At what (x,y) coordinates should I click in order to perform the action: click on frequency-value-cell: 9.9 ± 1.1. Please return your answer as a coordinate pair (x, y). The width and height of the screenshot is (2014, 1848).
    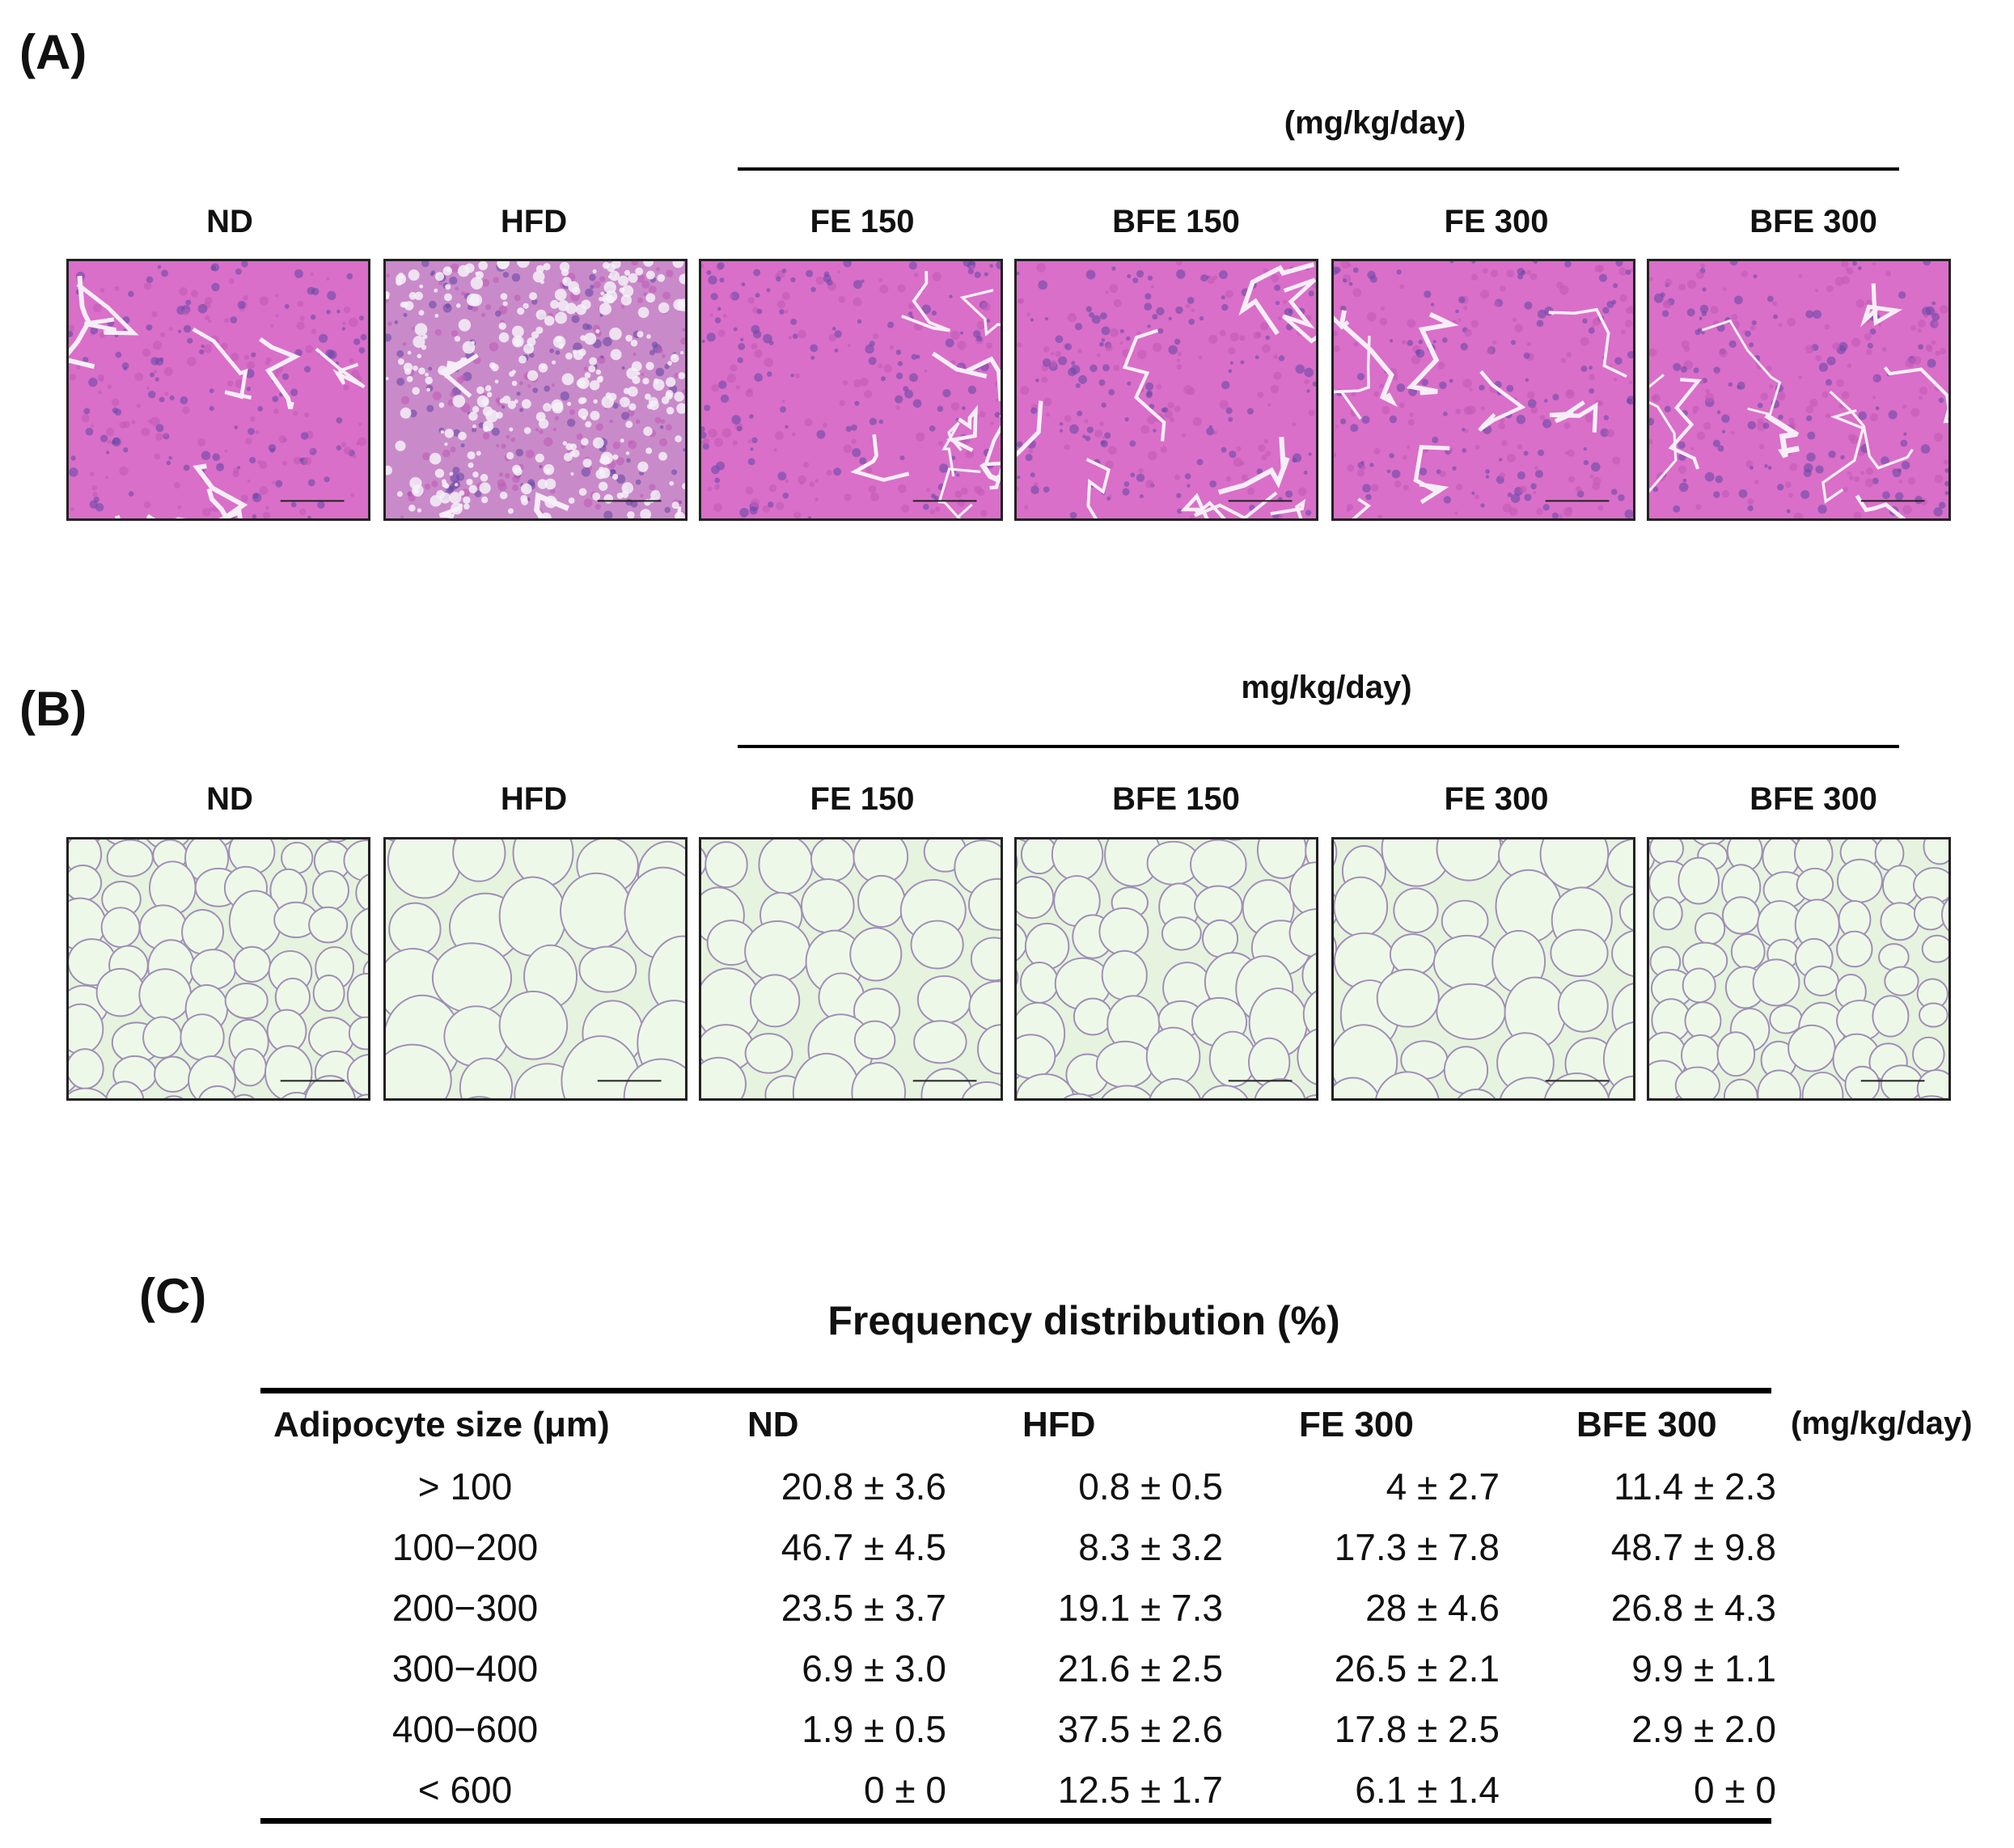
    Looking at the image, I should click on (1703, 1668).